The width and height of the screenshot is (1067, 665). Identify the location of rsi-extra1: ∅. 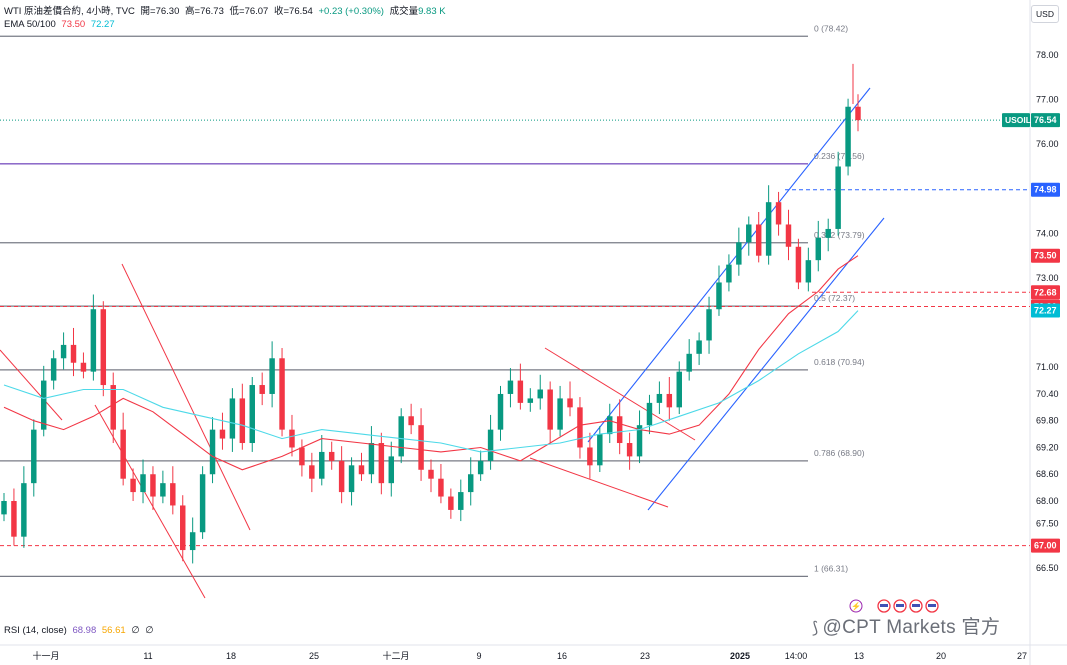
(135, 630).